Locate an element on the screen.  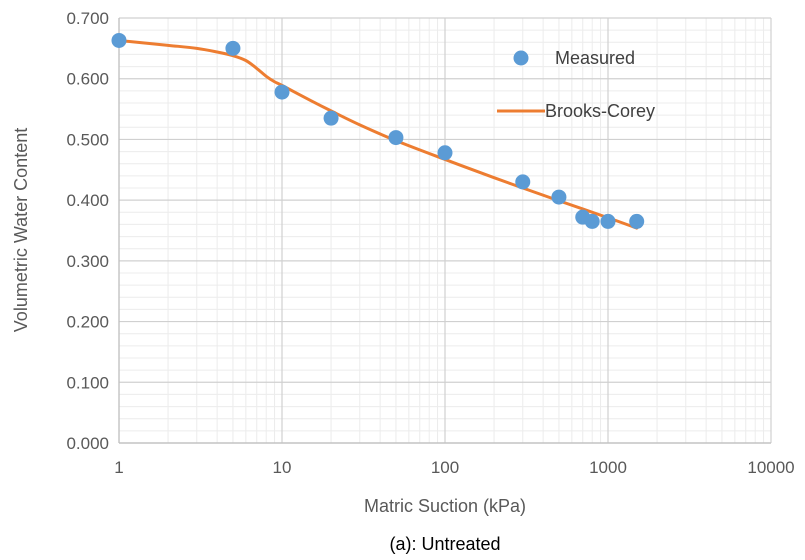
y-axis-title: Volumetric Water Content is located at coordinates (21, 230).